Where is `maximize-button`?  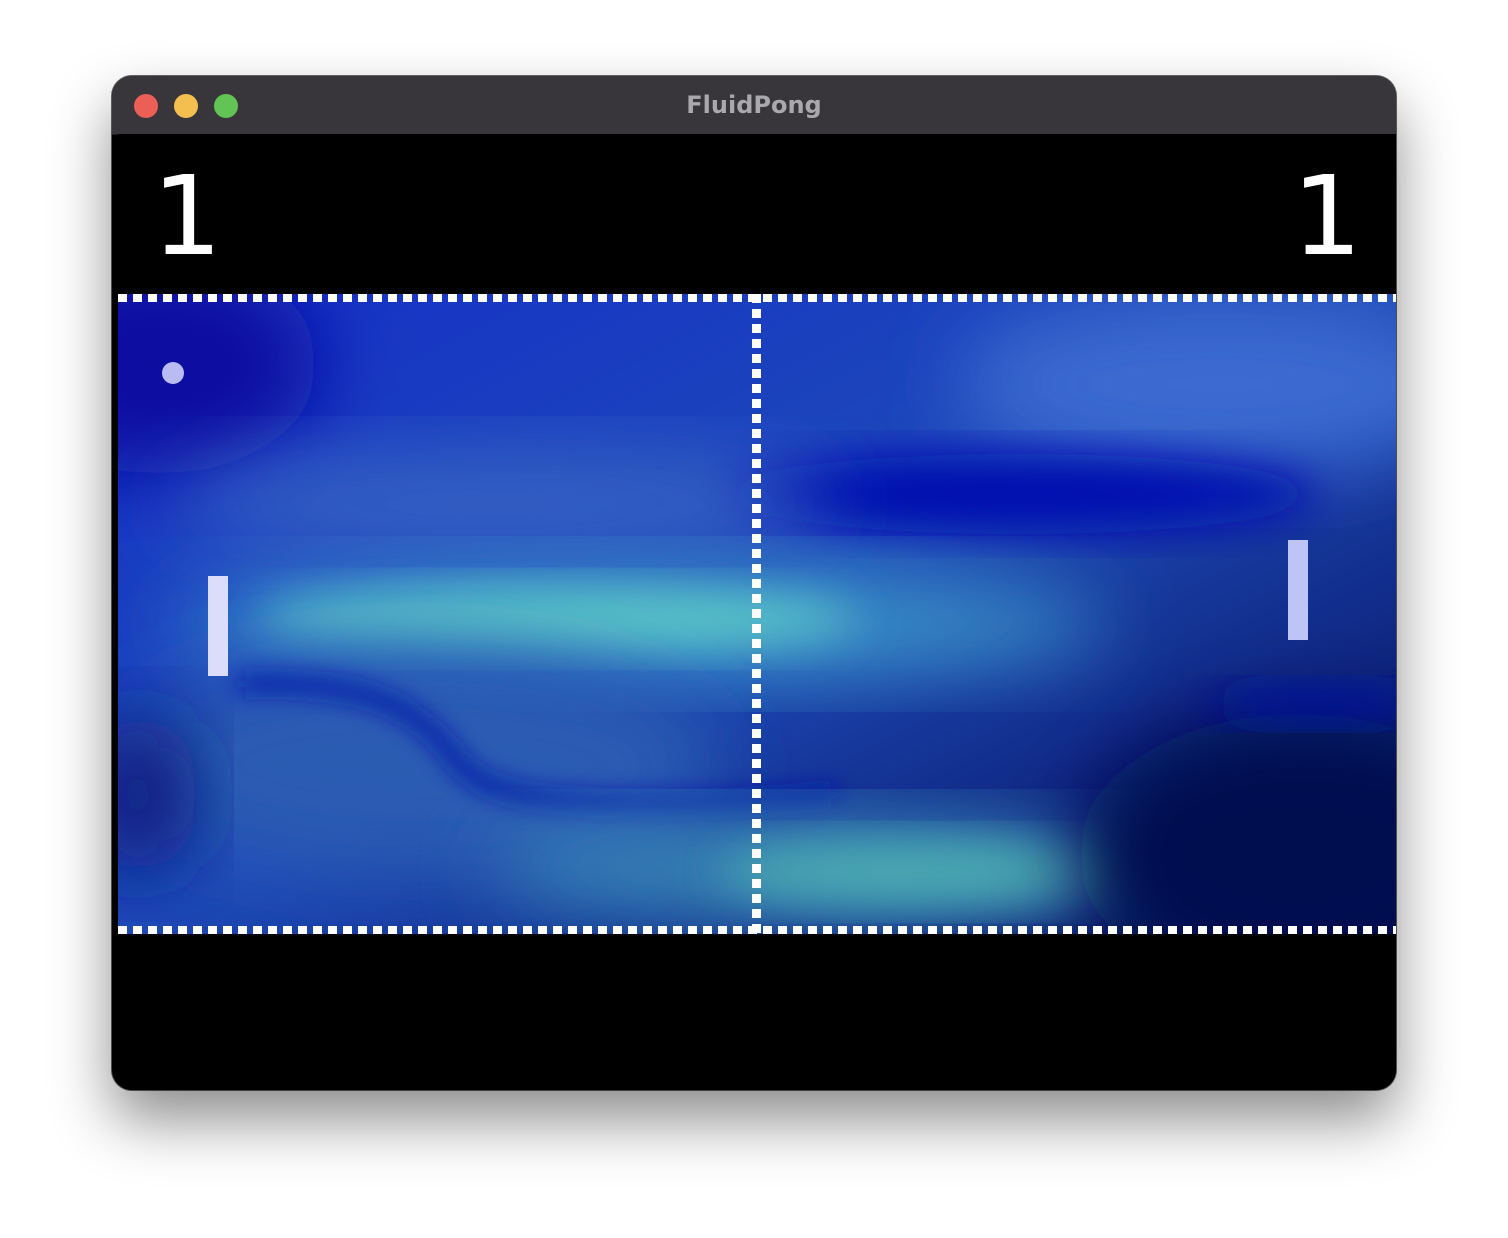
maximize-button is located at coordinates (226, 106).